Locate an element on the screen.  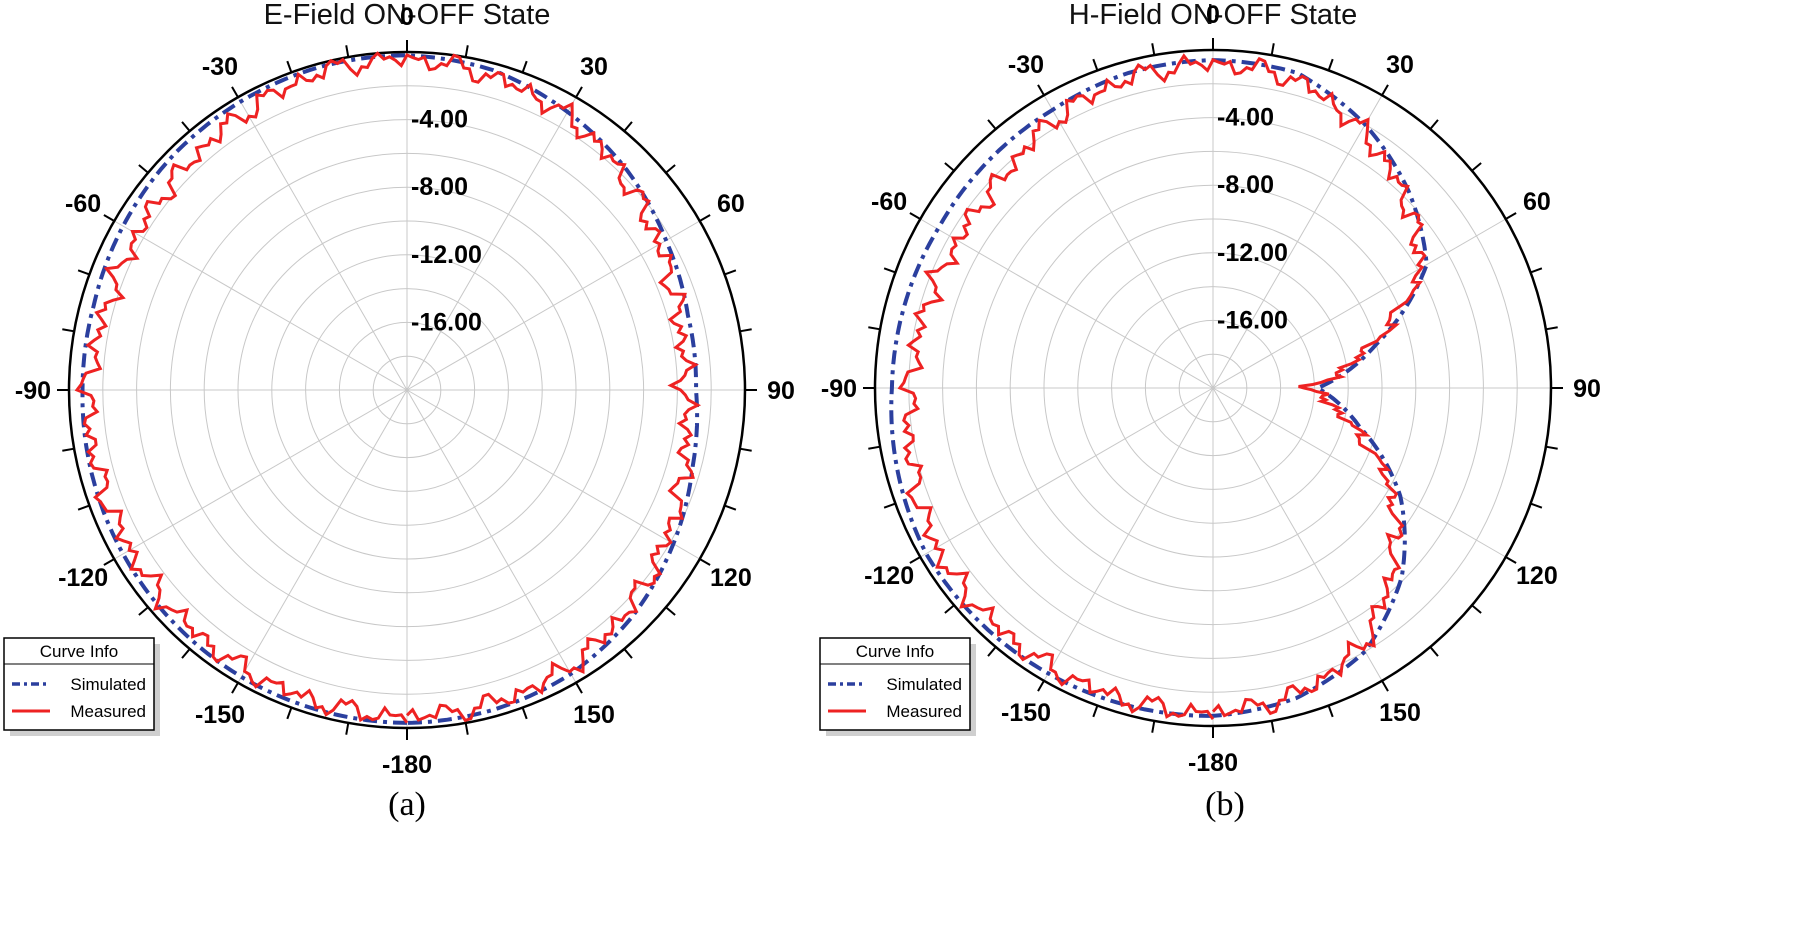
radial-tick-label: -16.00 is located at coordinates (1252, 320).